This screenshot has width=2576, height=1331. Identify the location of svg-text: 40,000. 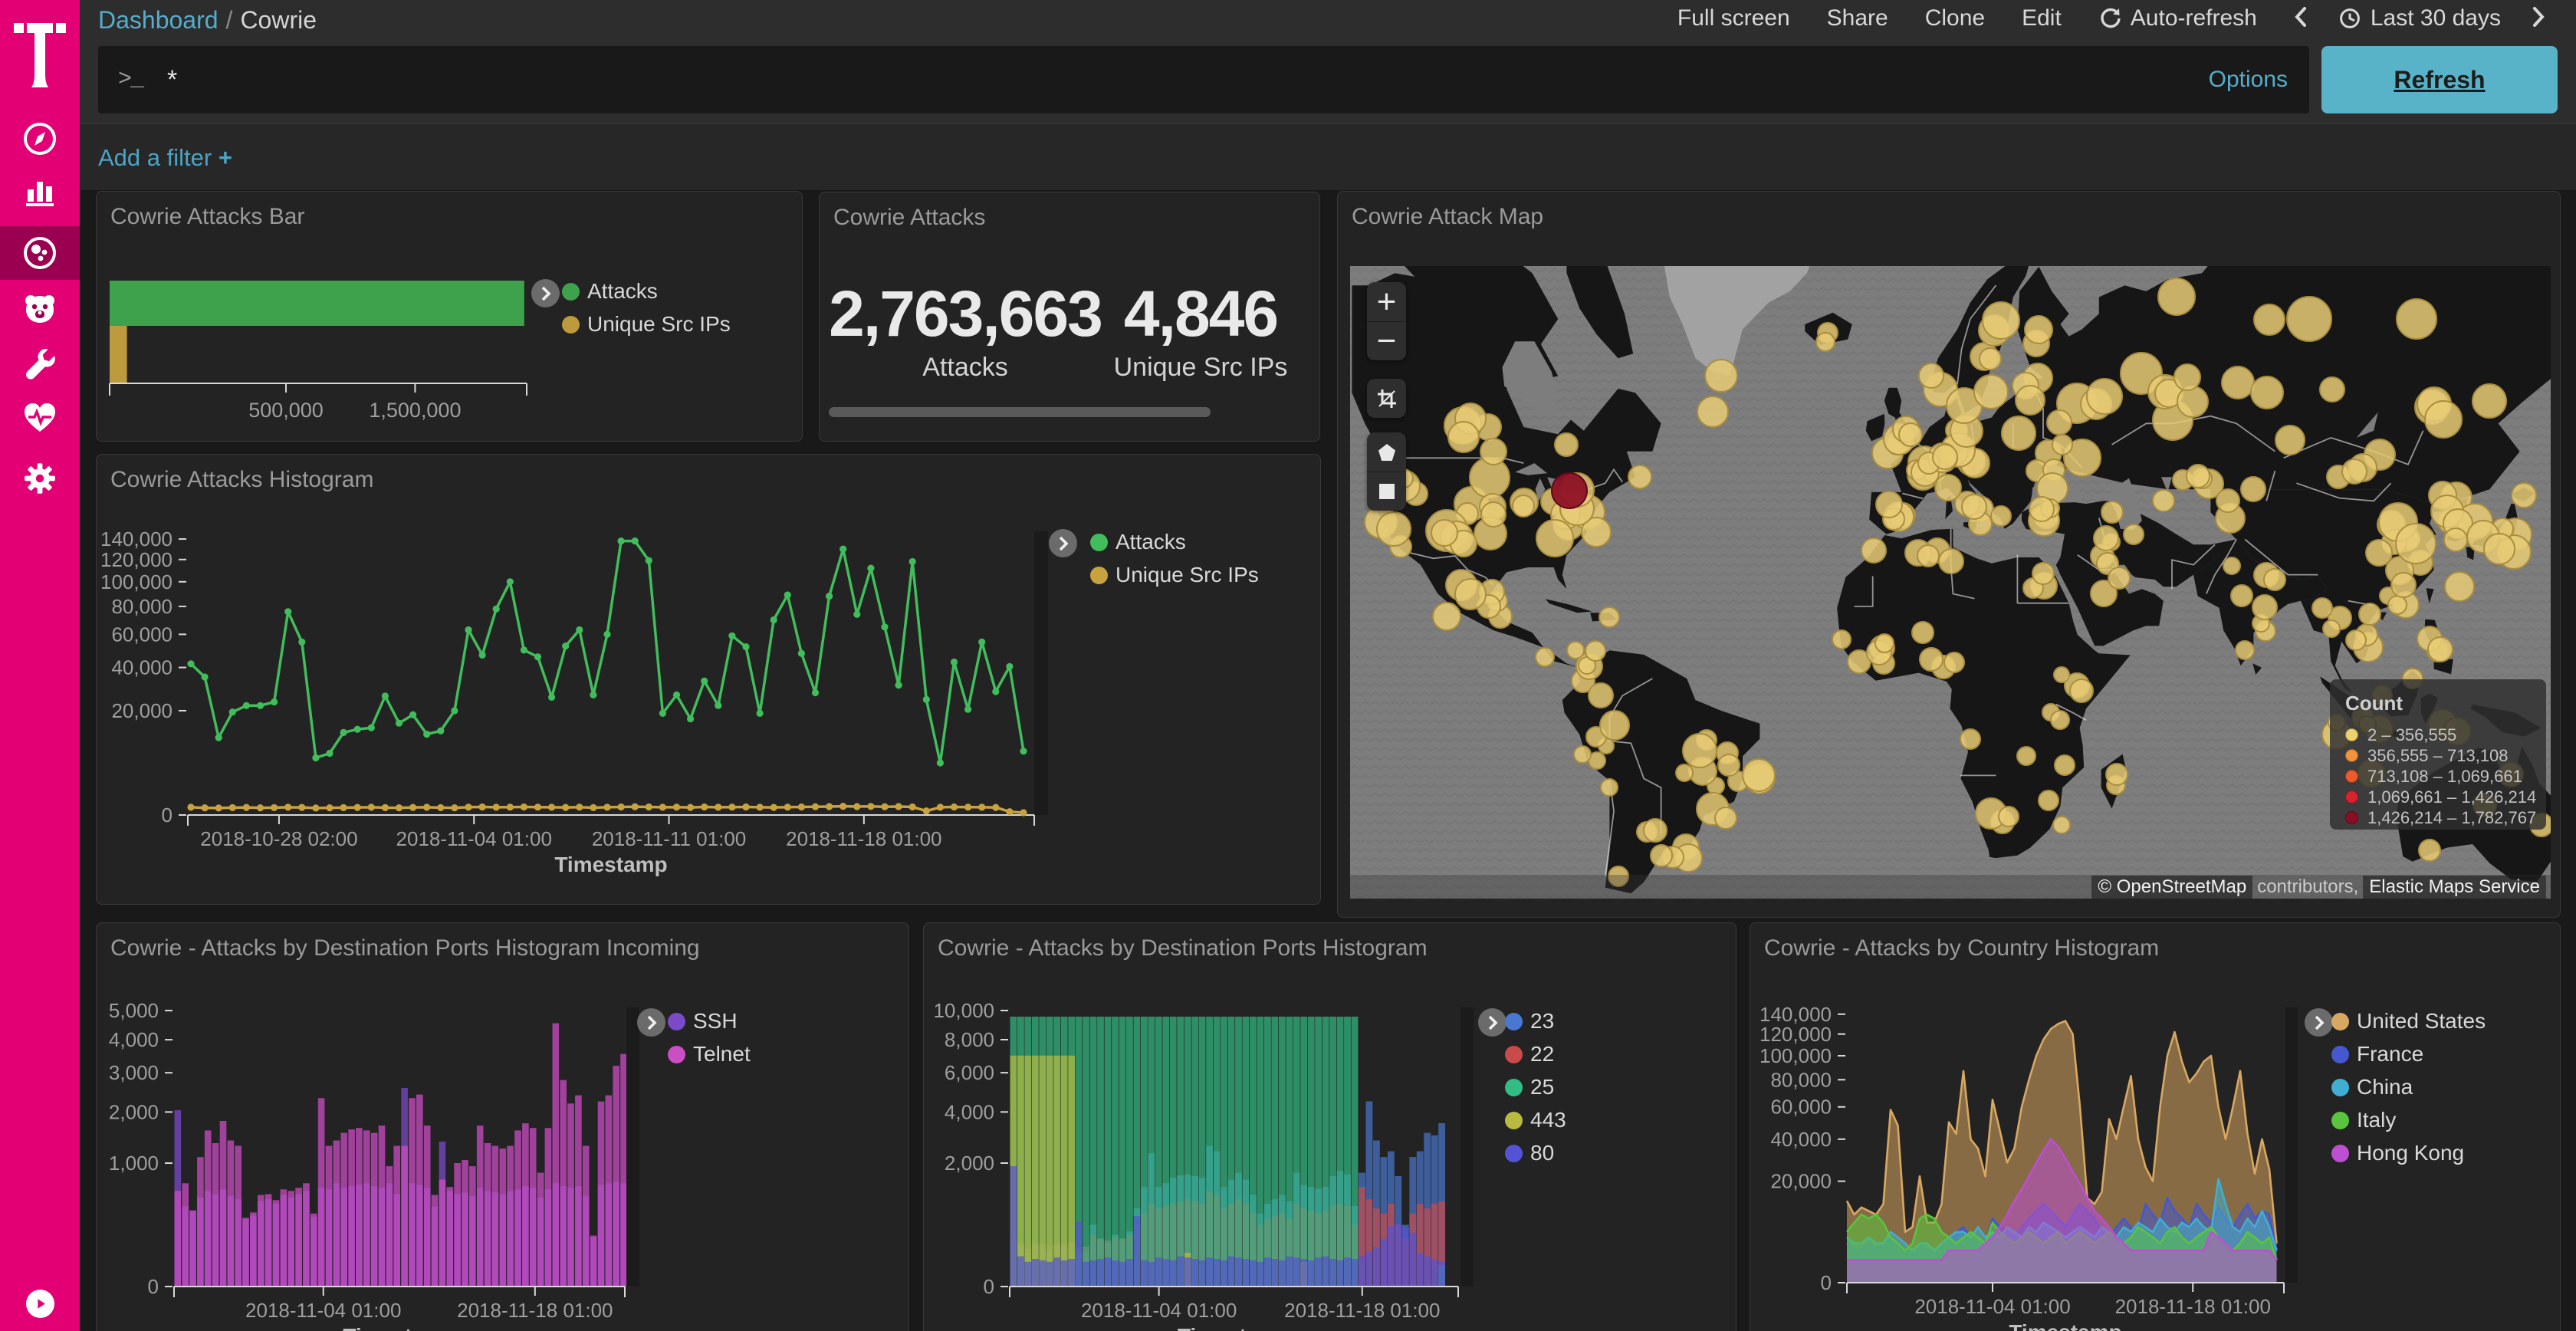
(1801, 1139).